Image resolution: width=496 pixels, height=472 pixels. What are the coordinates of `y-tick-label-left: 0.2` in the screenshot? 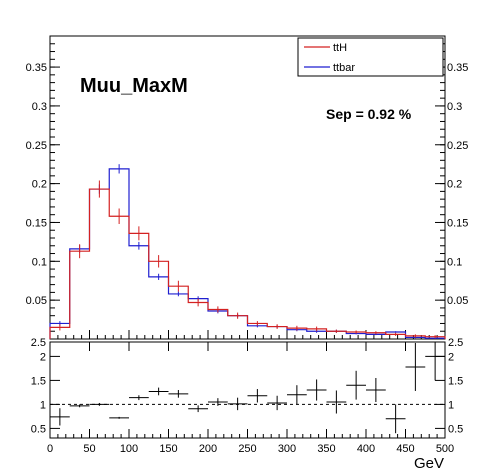 It's located at (39, 185).